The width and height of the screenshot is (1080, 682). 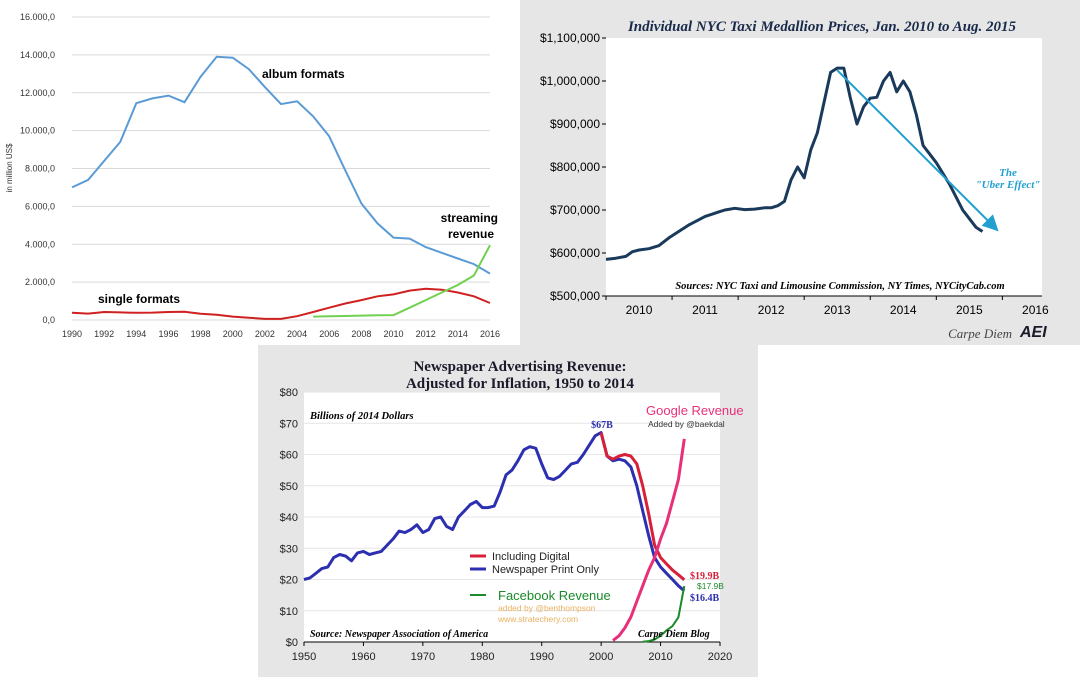 What do you see at coordinates (40, 282) in the screenshot?
I see `y-tick-label: 2.000,0` at bounding box center [40, 282].